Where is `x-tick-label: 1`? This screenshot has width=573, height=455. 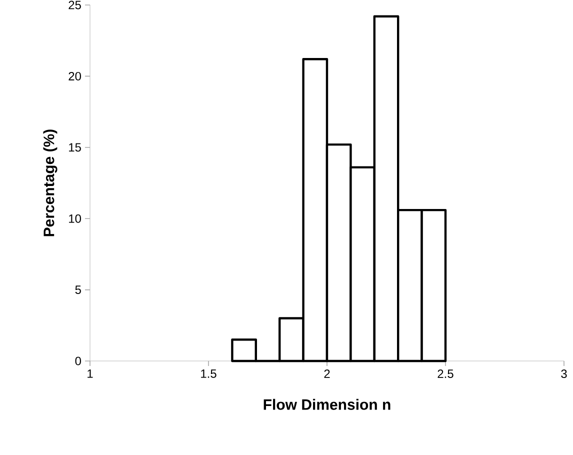
x-tick-label: 1 is located at coordinates (90, 374).